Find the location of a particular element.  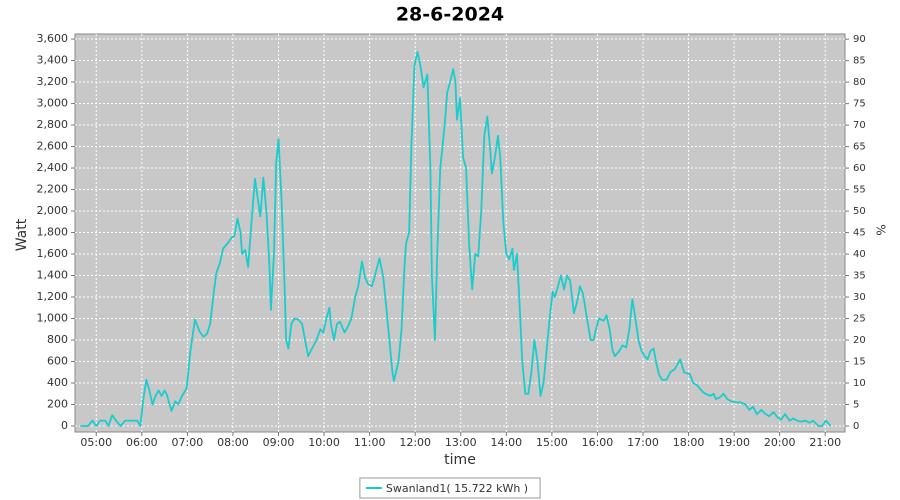

y-tick-label: 400 is located at coordinates (57, 382).